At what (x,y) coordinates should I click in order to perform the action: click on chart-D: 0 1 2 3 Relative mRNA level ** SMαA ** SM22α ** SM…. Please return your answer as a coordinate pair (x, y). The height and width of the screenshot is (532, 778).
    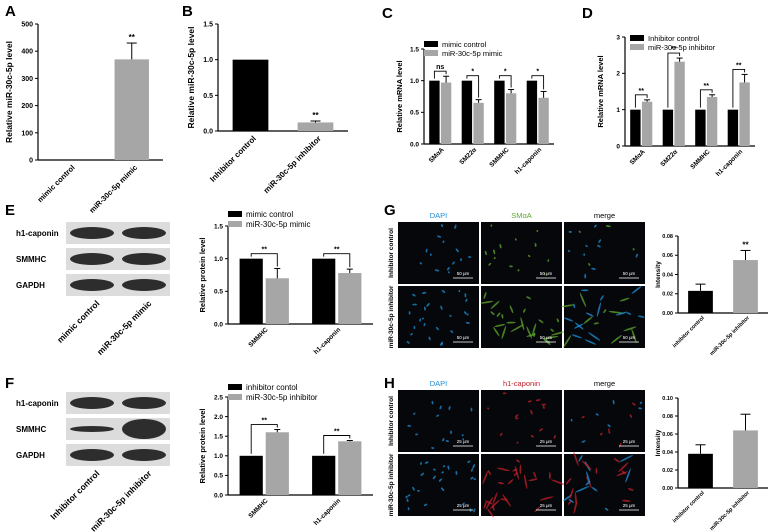
    Looking at the image, I should click on (675, 106).